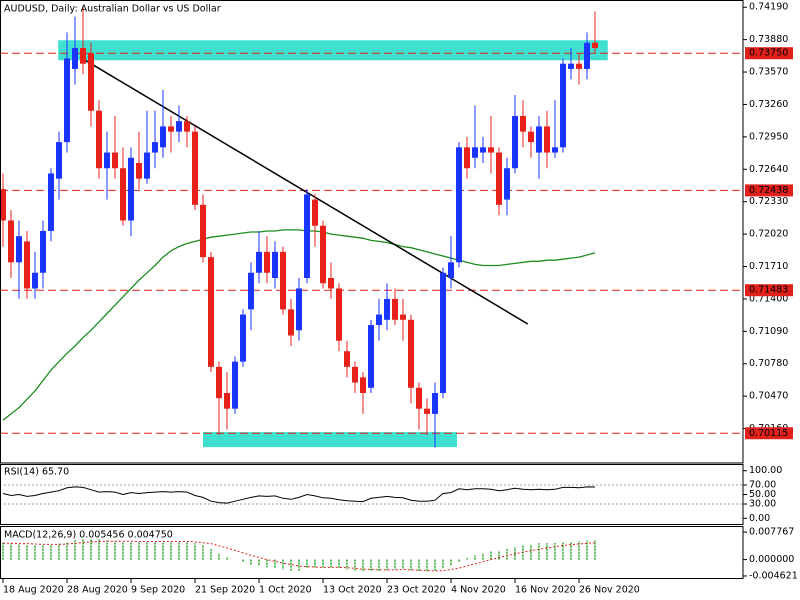 The width and height of the screenshot is (800, 600). Describe the element at coordinates (158, 590) in the screenshot. I see `x-tick-label: 9 Sep 2020` at that location.